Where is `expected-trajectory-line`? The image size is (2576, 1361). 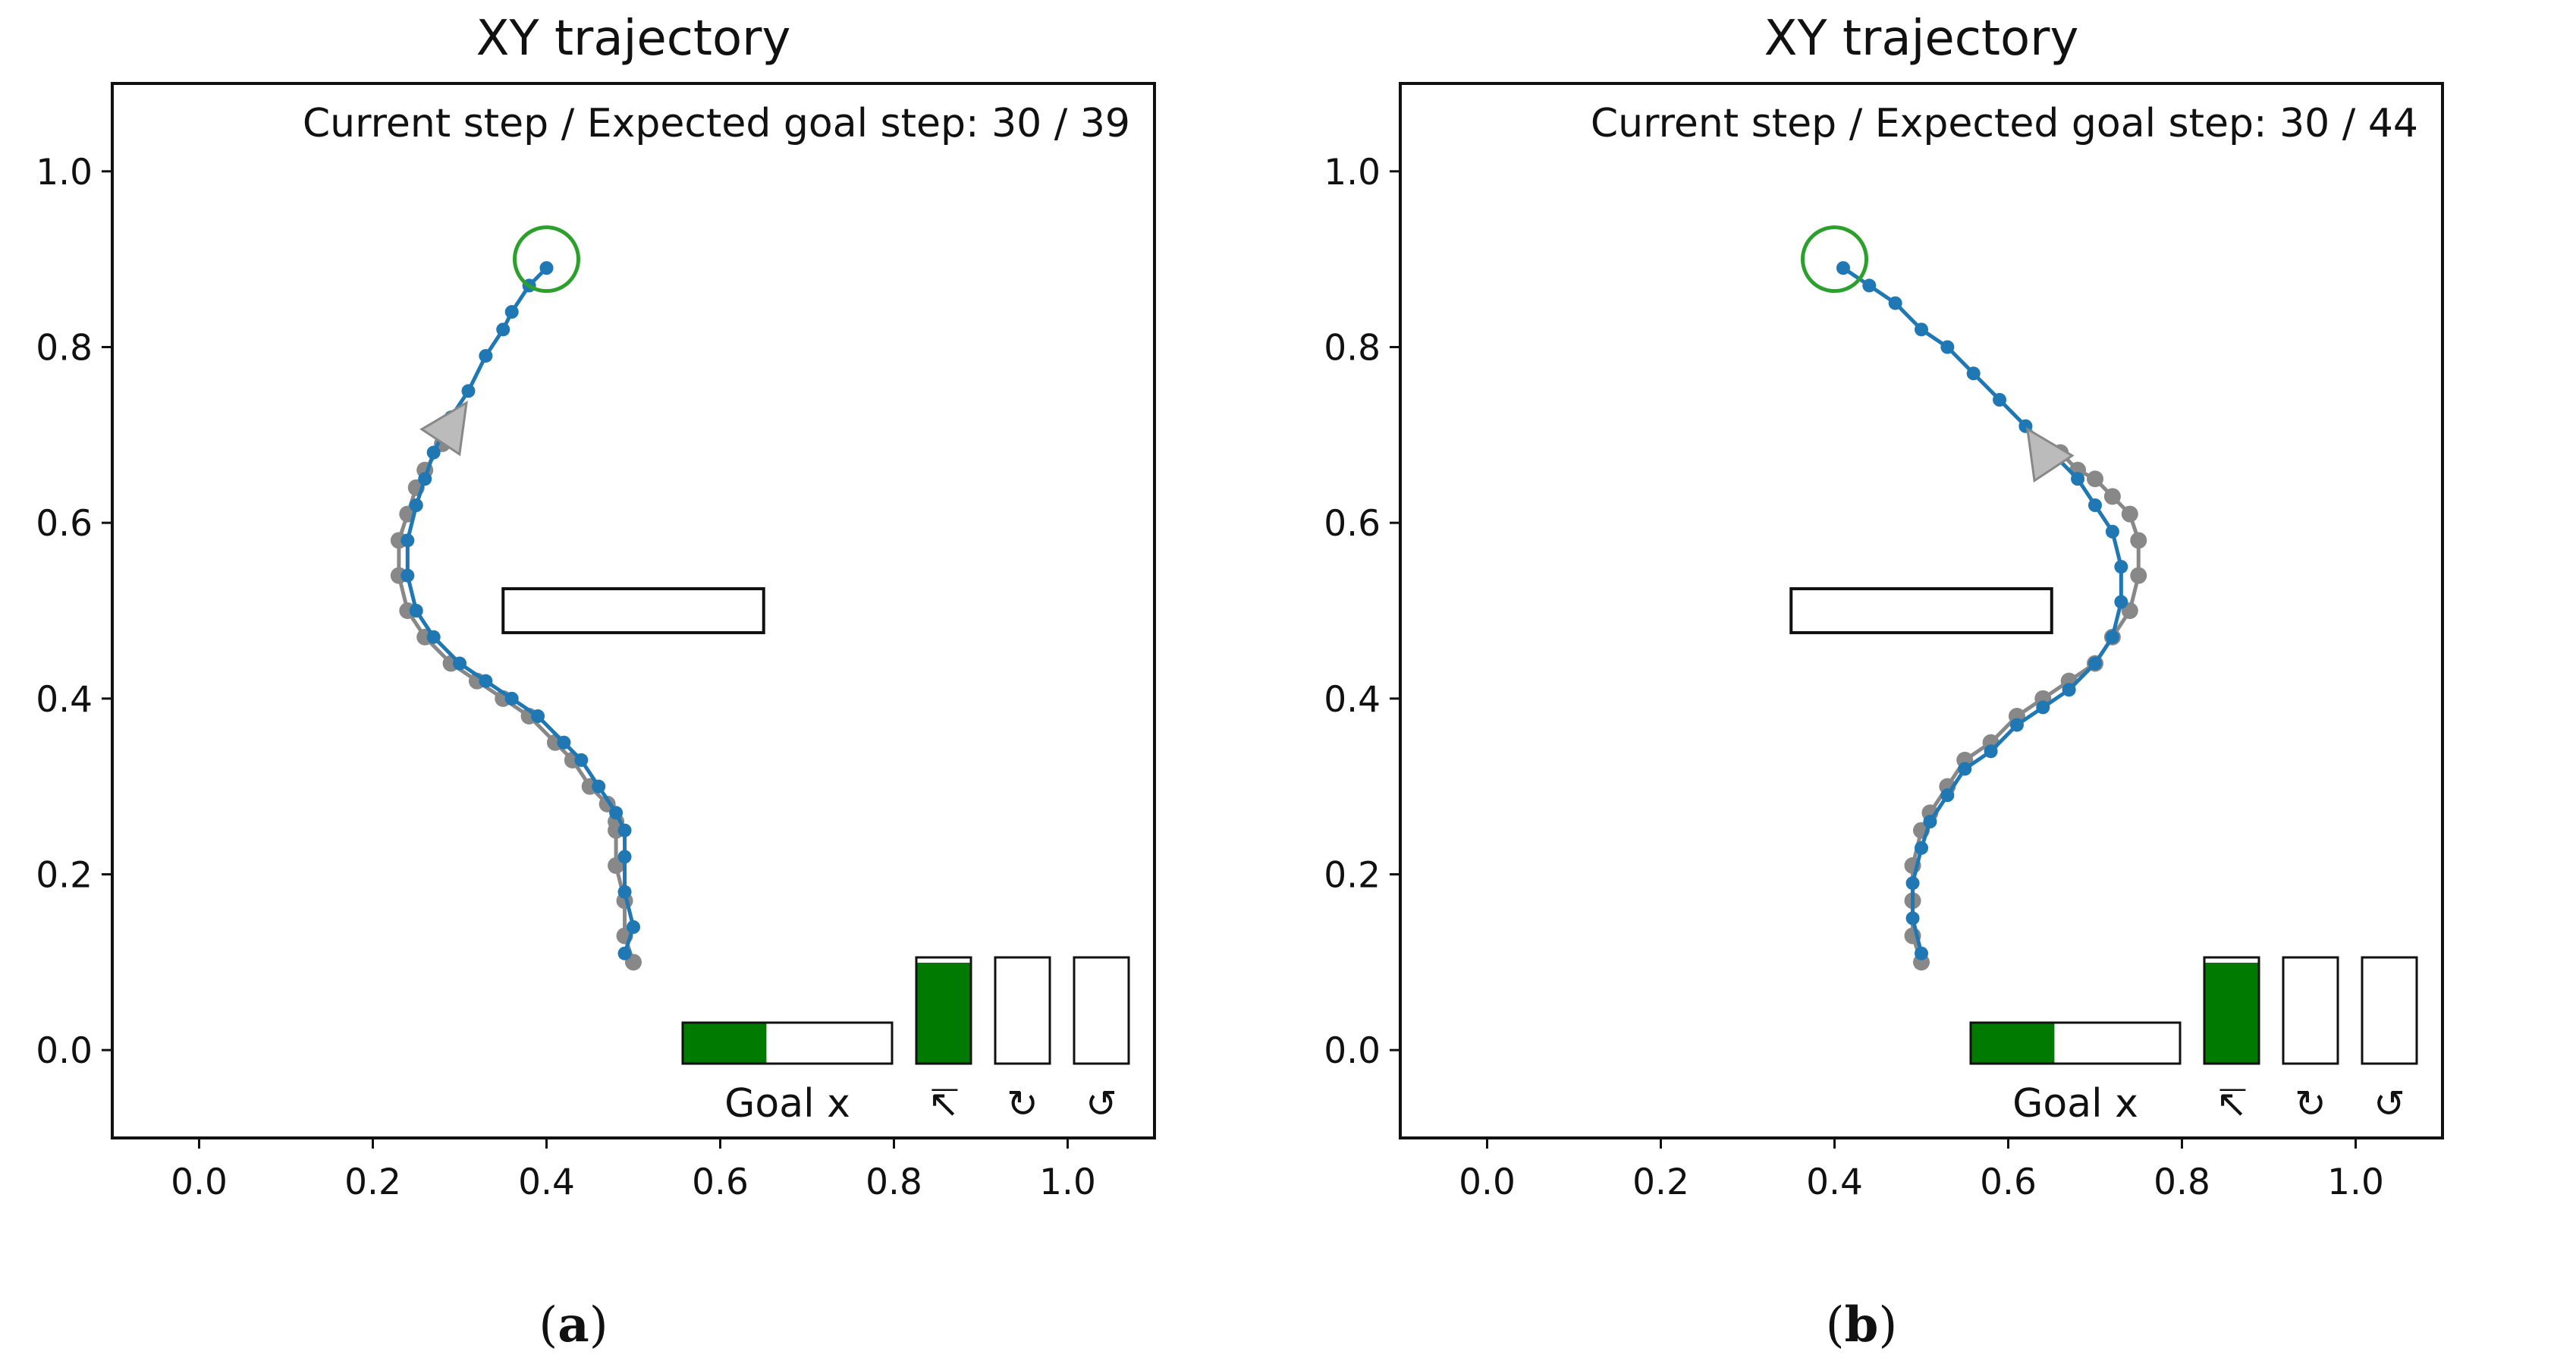
expected-trajectory-line is located at coordinates (516, 702).